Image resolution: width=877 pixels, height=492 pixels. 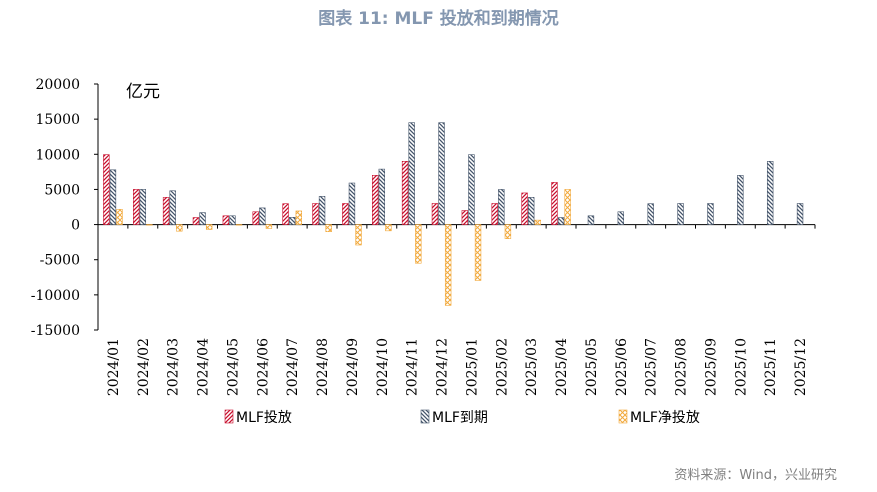 I want to click on x-tick-label: 2025/10, so click(x=741, y=367).